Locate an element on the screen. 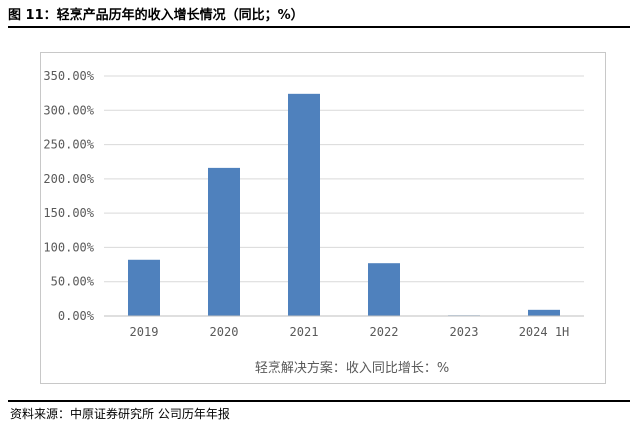 The image size is (638, 429). title-rule is located at coordinates (319, 27).